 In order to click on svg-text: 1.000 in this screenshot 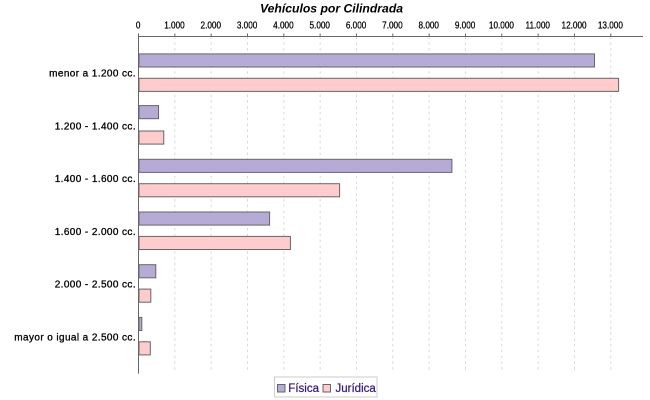, I will do `click(174, 25)`.